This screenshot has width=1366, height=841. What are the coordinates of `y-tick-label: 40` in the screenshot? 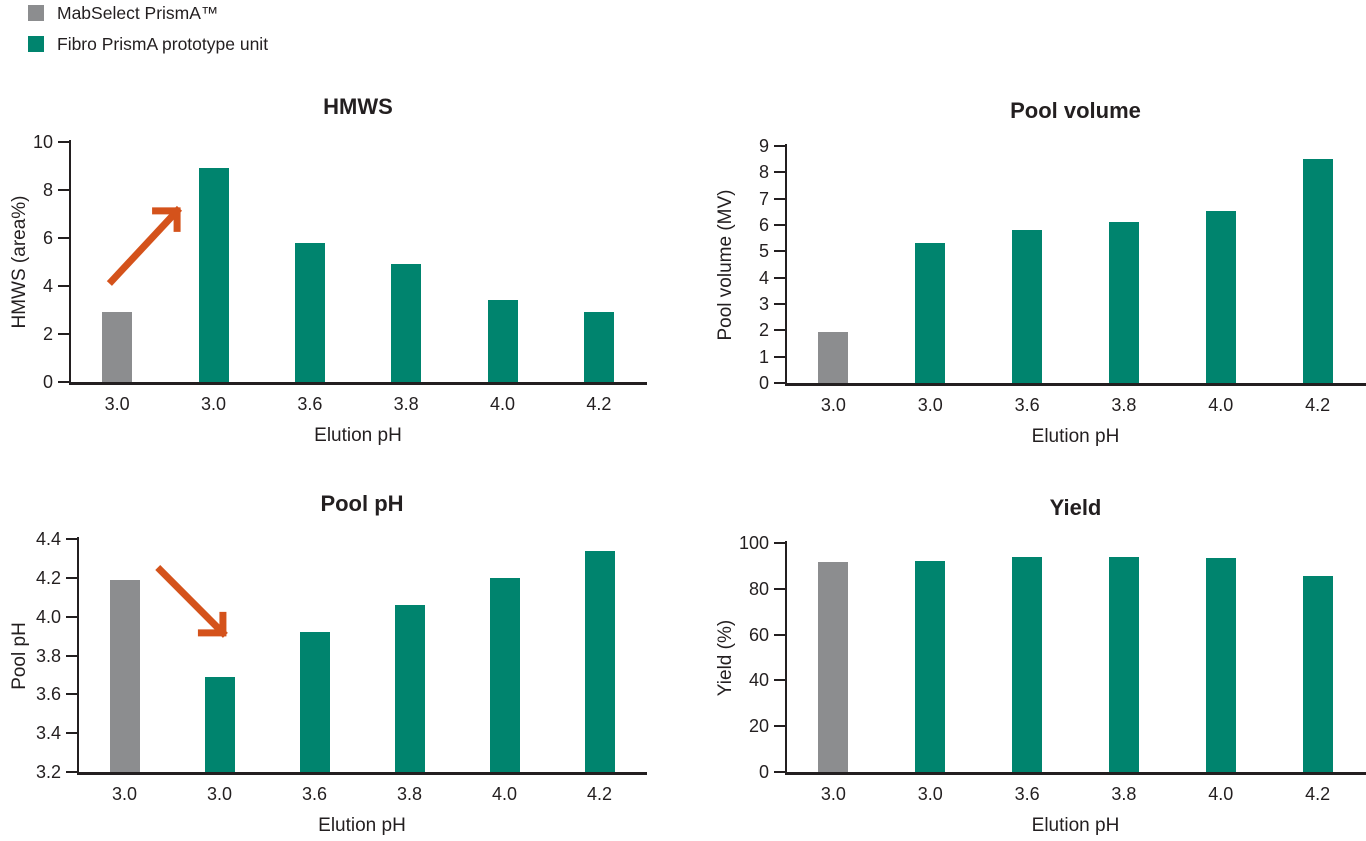 It's located at (758, 680).